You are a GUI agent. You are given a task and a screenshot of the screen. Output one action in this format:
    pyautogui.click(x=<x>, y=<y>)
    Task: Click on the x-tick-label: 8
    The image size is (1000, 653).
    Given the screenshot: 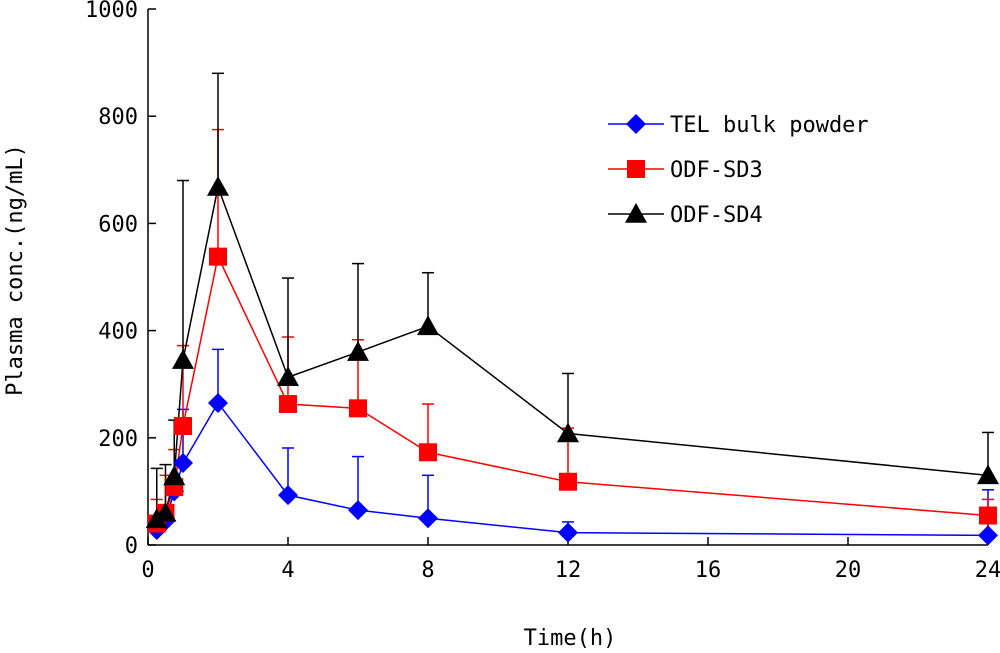 What is the action you would take?
    pyautogui.click(x=427, y=570)
    